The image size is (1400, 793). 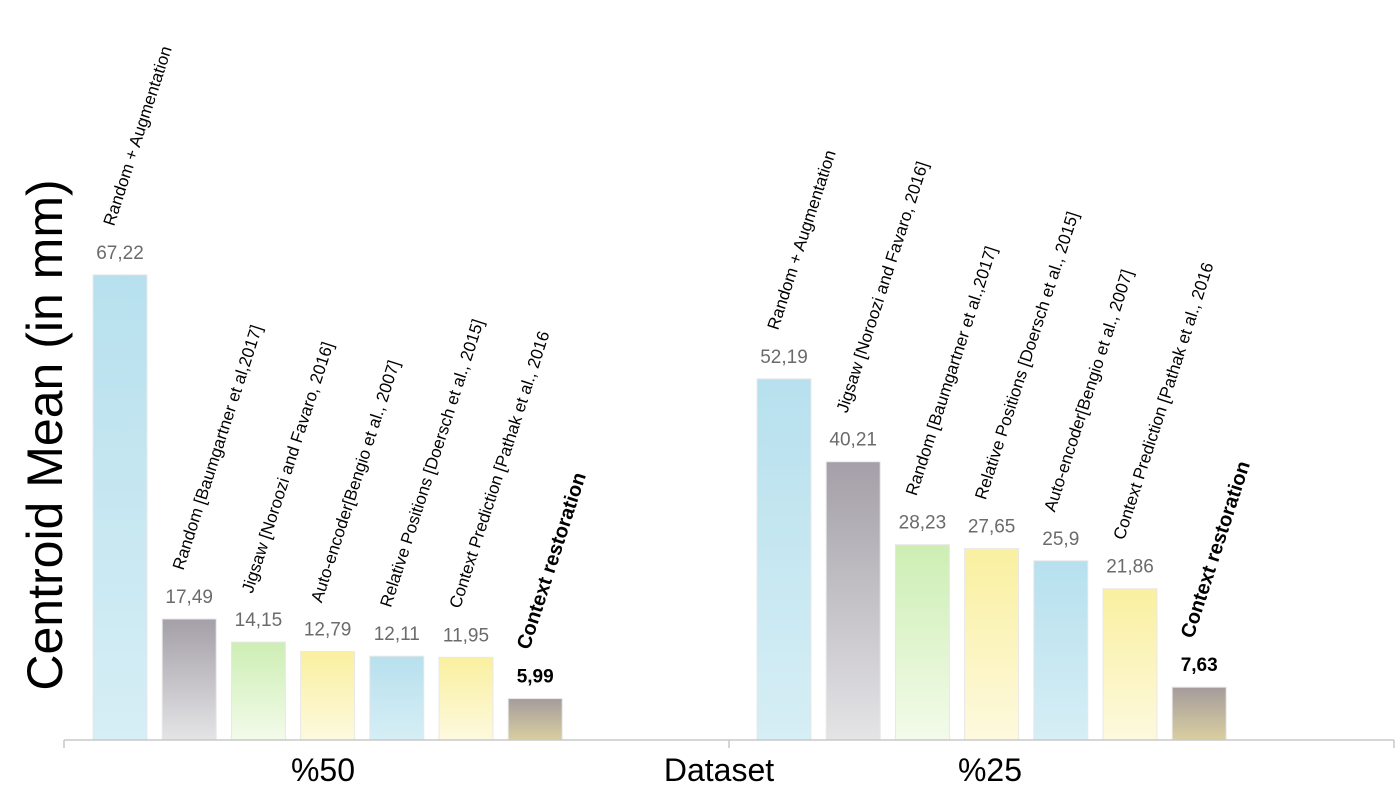 I want to click on data-label: 17,49, so click(x=189, y=597).